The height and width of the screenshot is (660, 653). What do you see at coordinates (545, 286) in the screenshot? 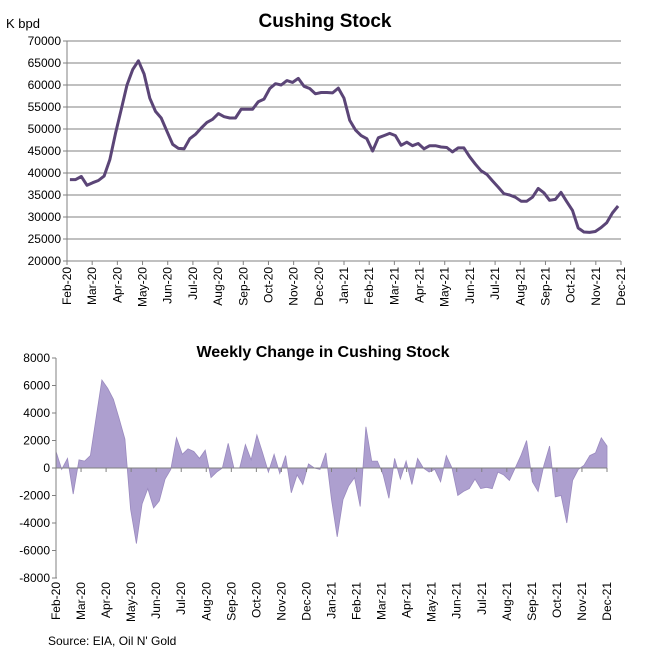
I see `chart1-x-tick-label: Sep-21` at bounding box center [545, 286].